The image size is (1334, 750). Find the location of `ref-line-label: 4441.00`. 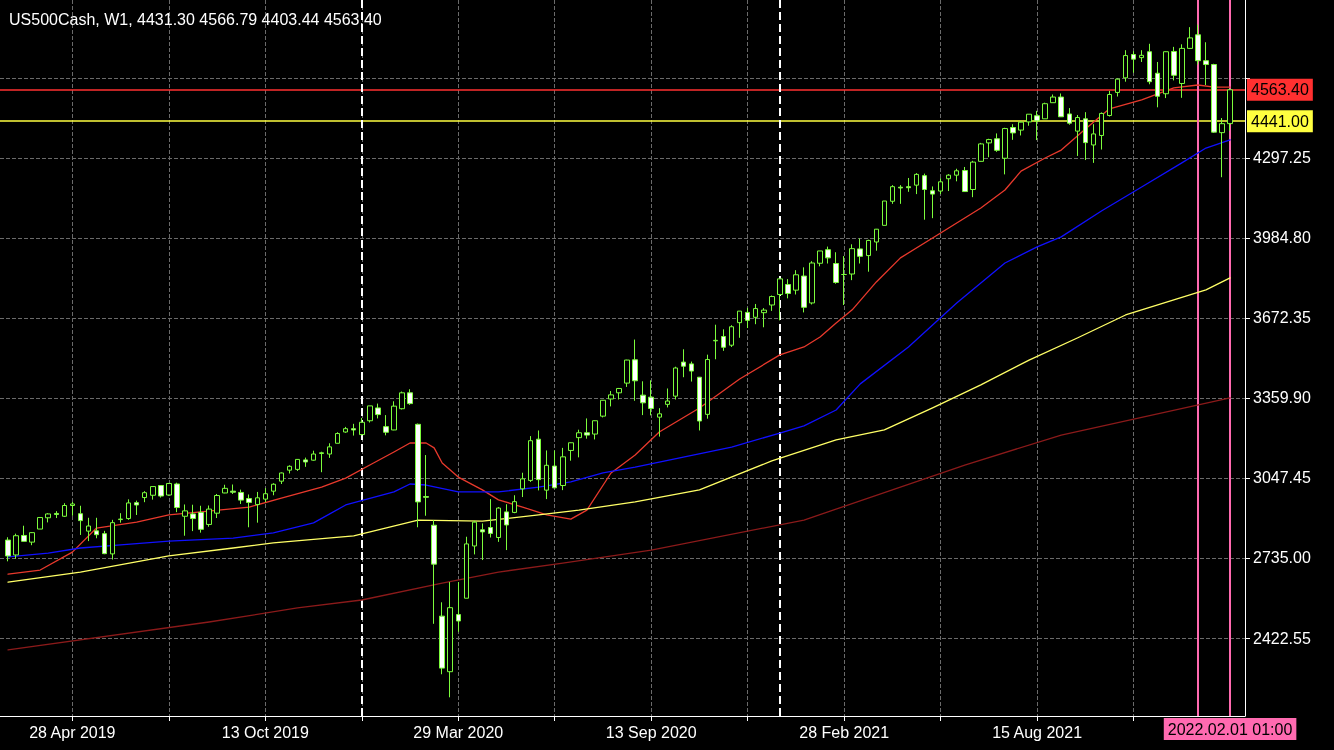

ref-line-label: 4441.00 is located at coordinates (1280, 121).